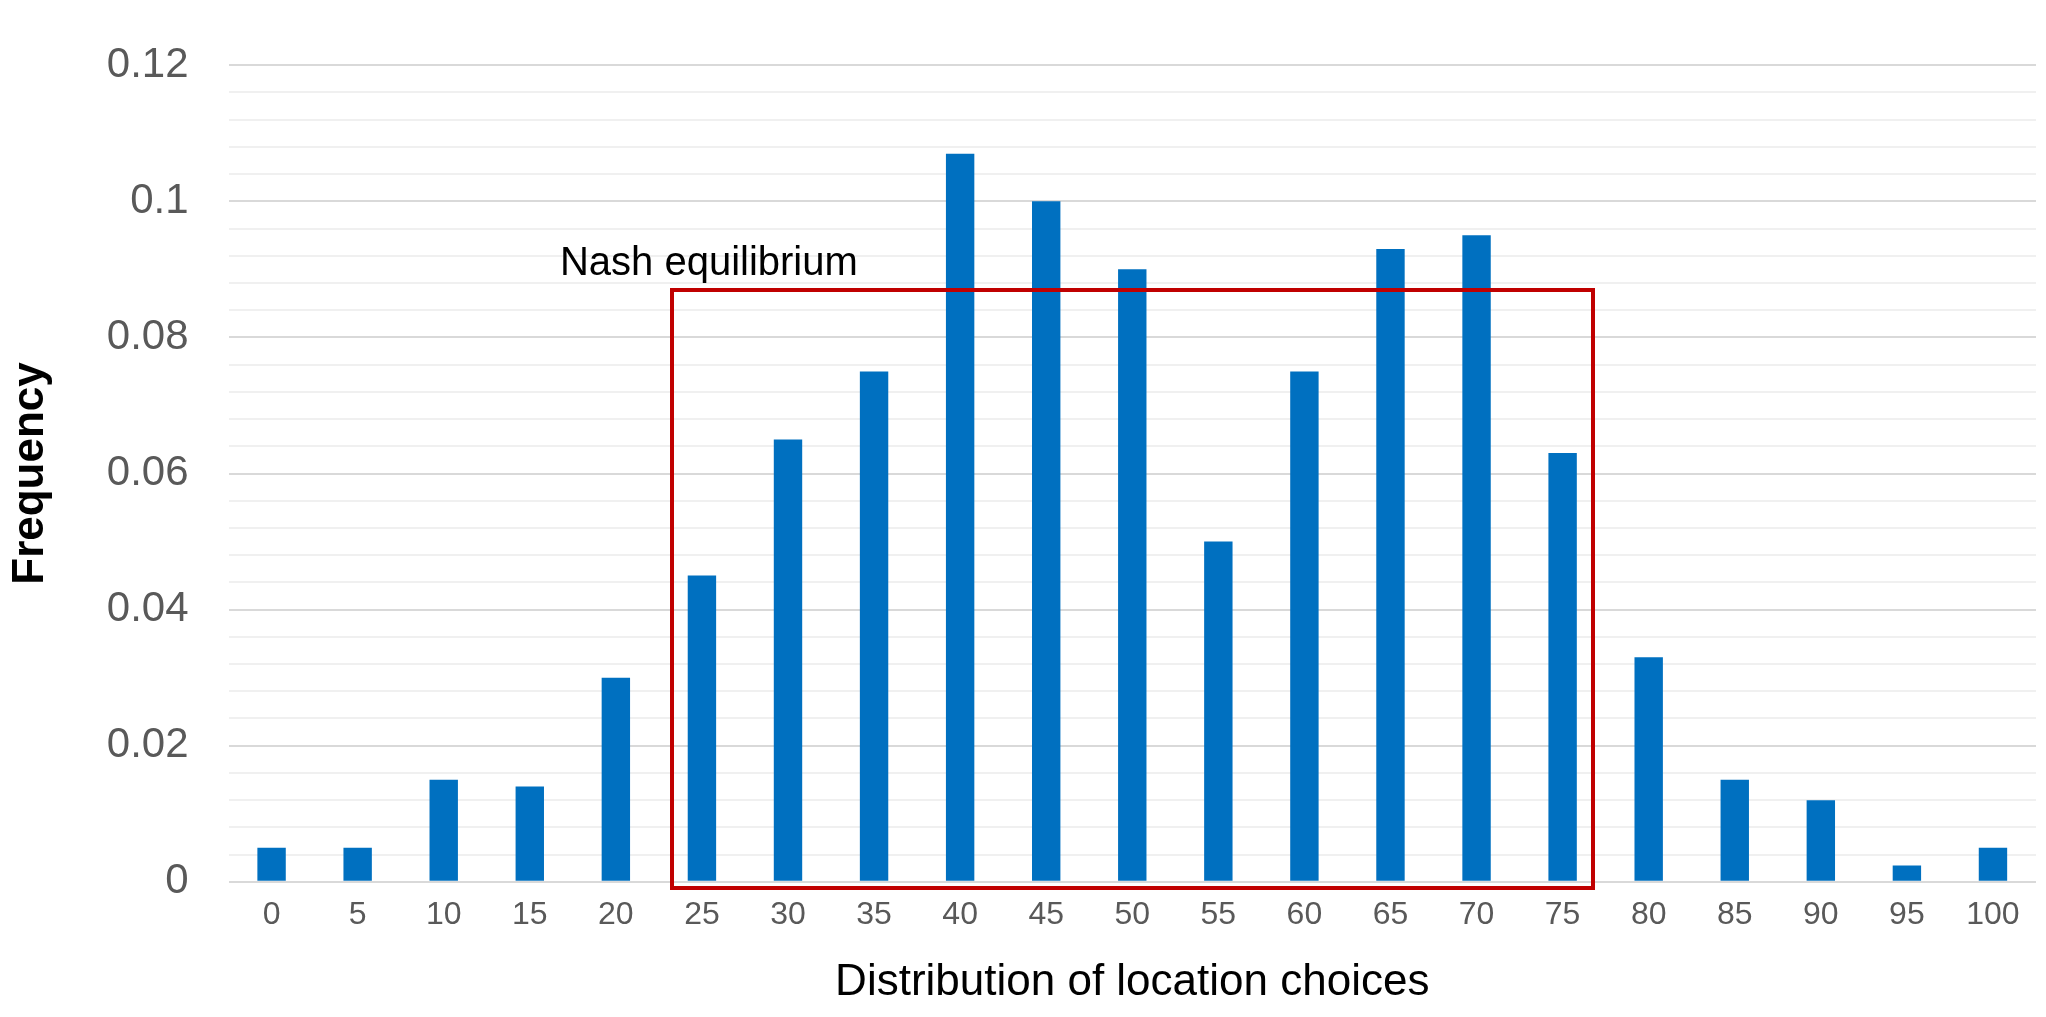 This screenshot has width=2046, height=1017. What do you see at coordinates (1390, 912) in the screenshot?
I see `x-tick-label: 65` at bounding box center [1390, 912].